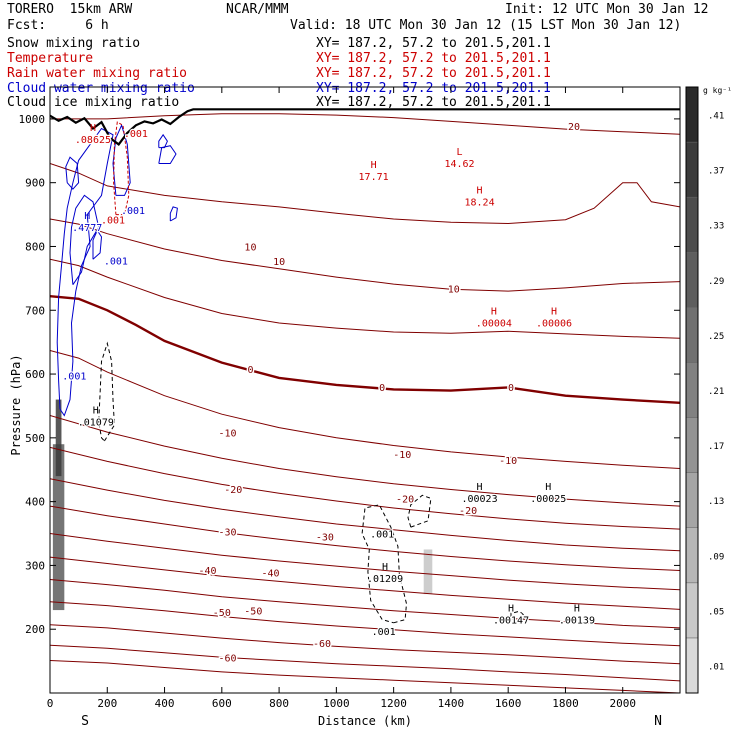 The height and width of the screenshot is (740, 740). I want to click on colorbar-tick-label: .13, so click(716, 502).